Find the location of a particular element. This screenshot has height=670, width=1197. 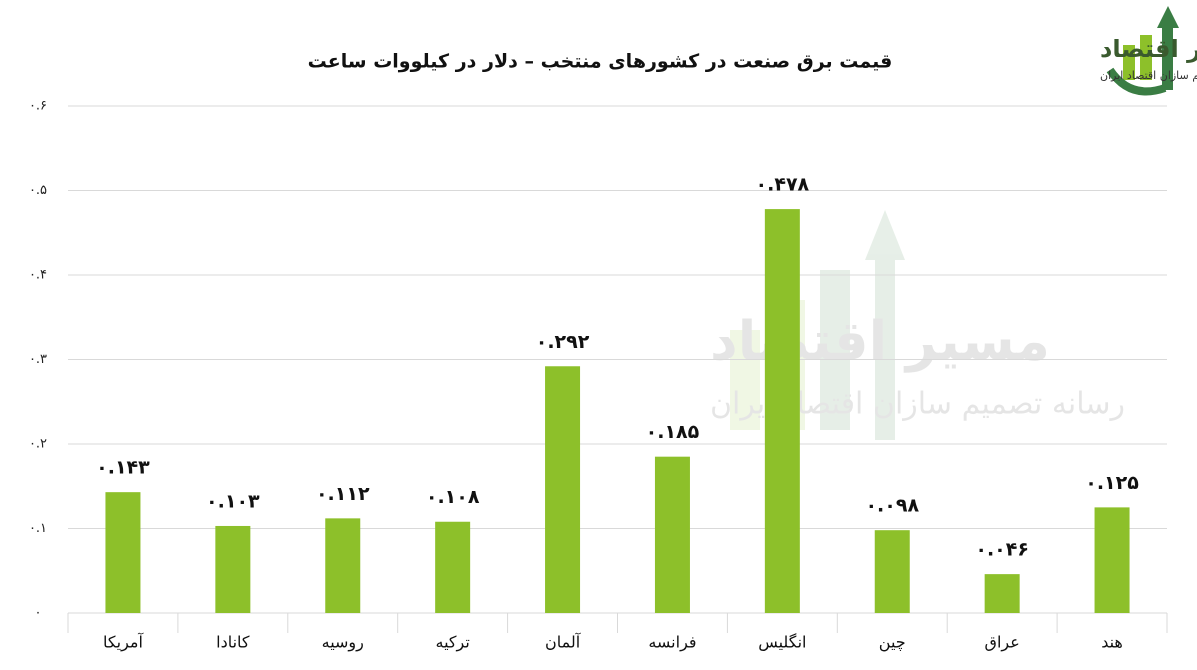

watermark-name: مسیر اقتصاد is located at coordinates (880, 341).